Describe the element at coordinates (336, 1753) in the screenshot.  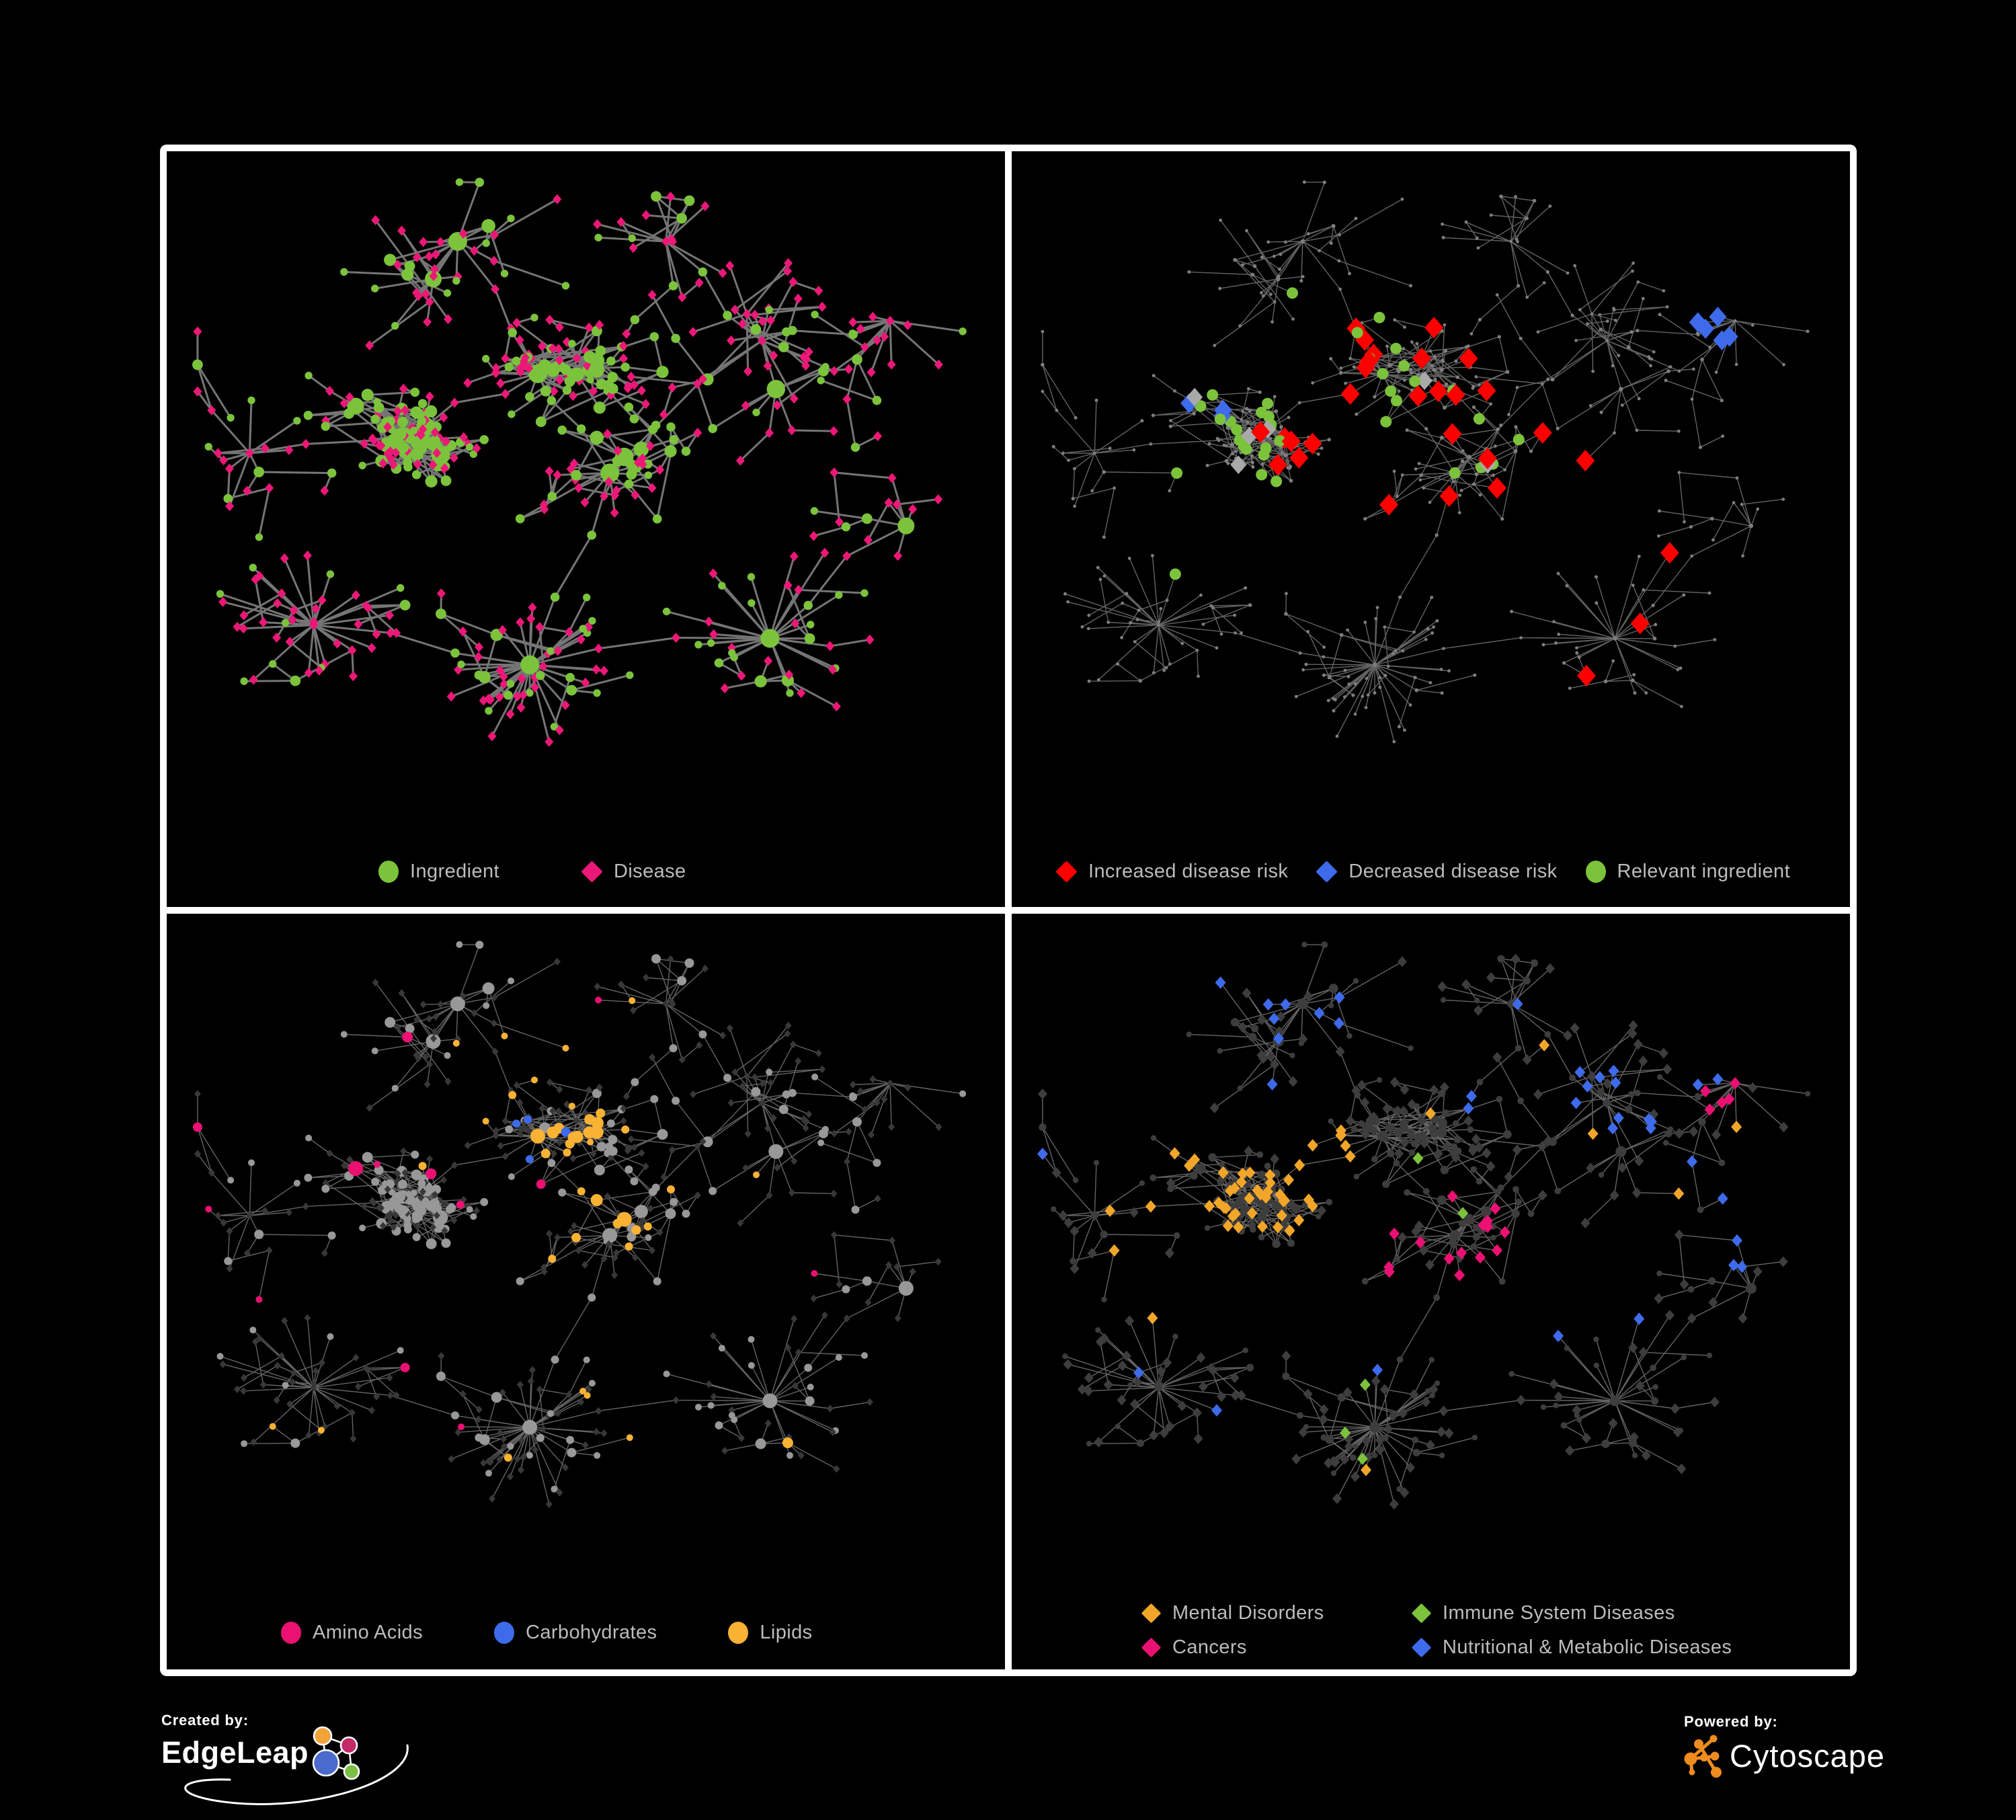
I see `edgeleap-logo-icon` at that location.